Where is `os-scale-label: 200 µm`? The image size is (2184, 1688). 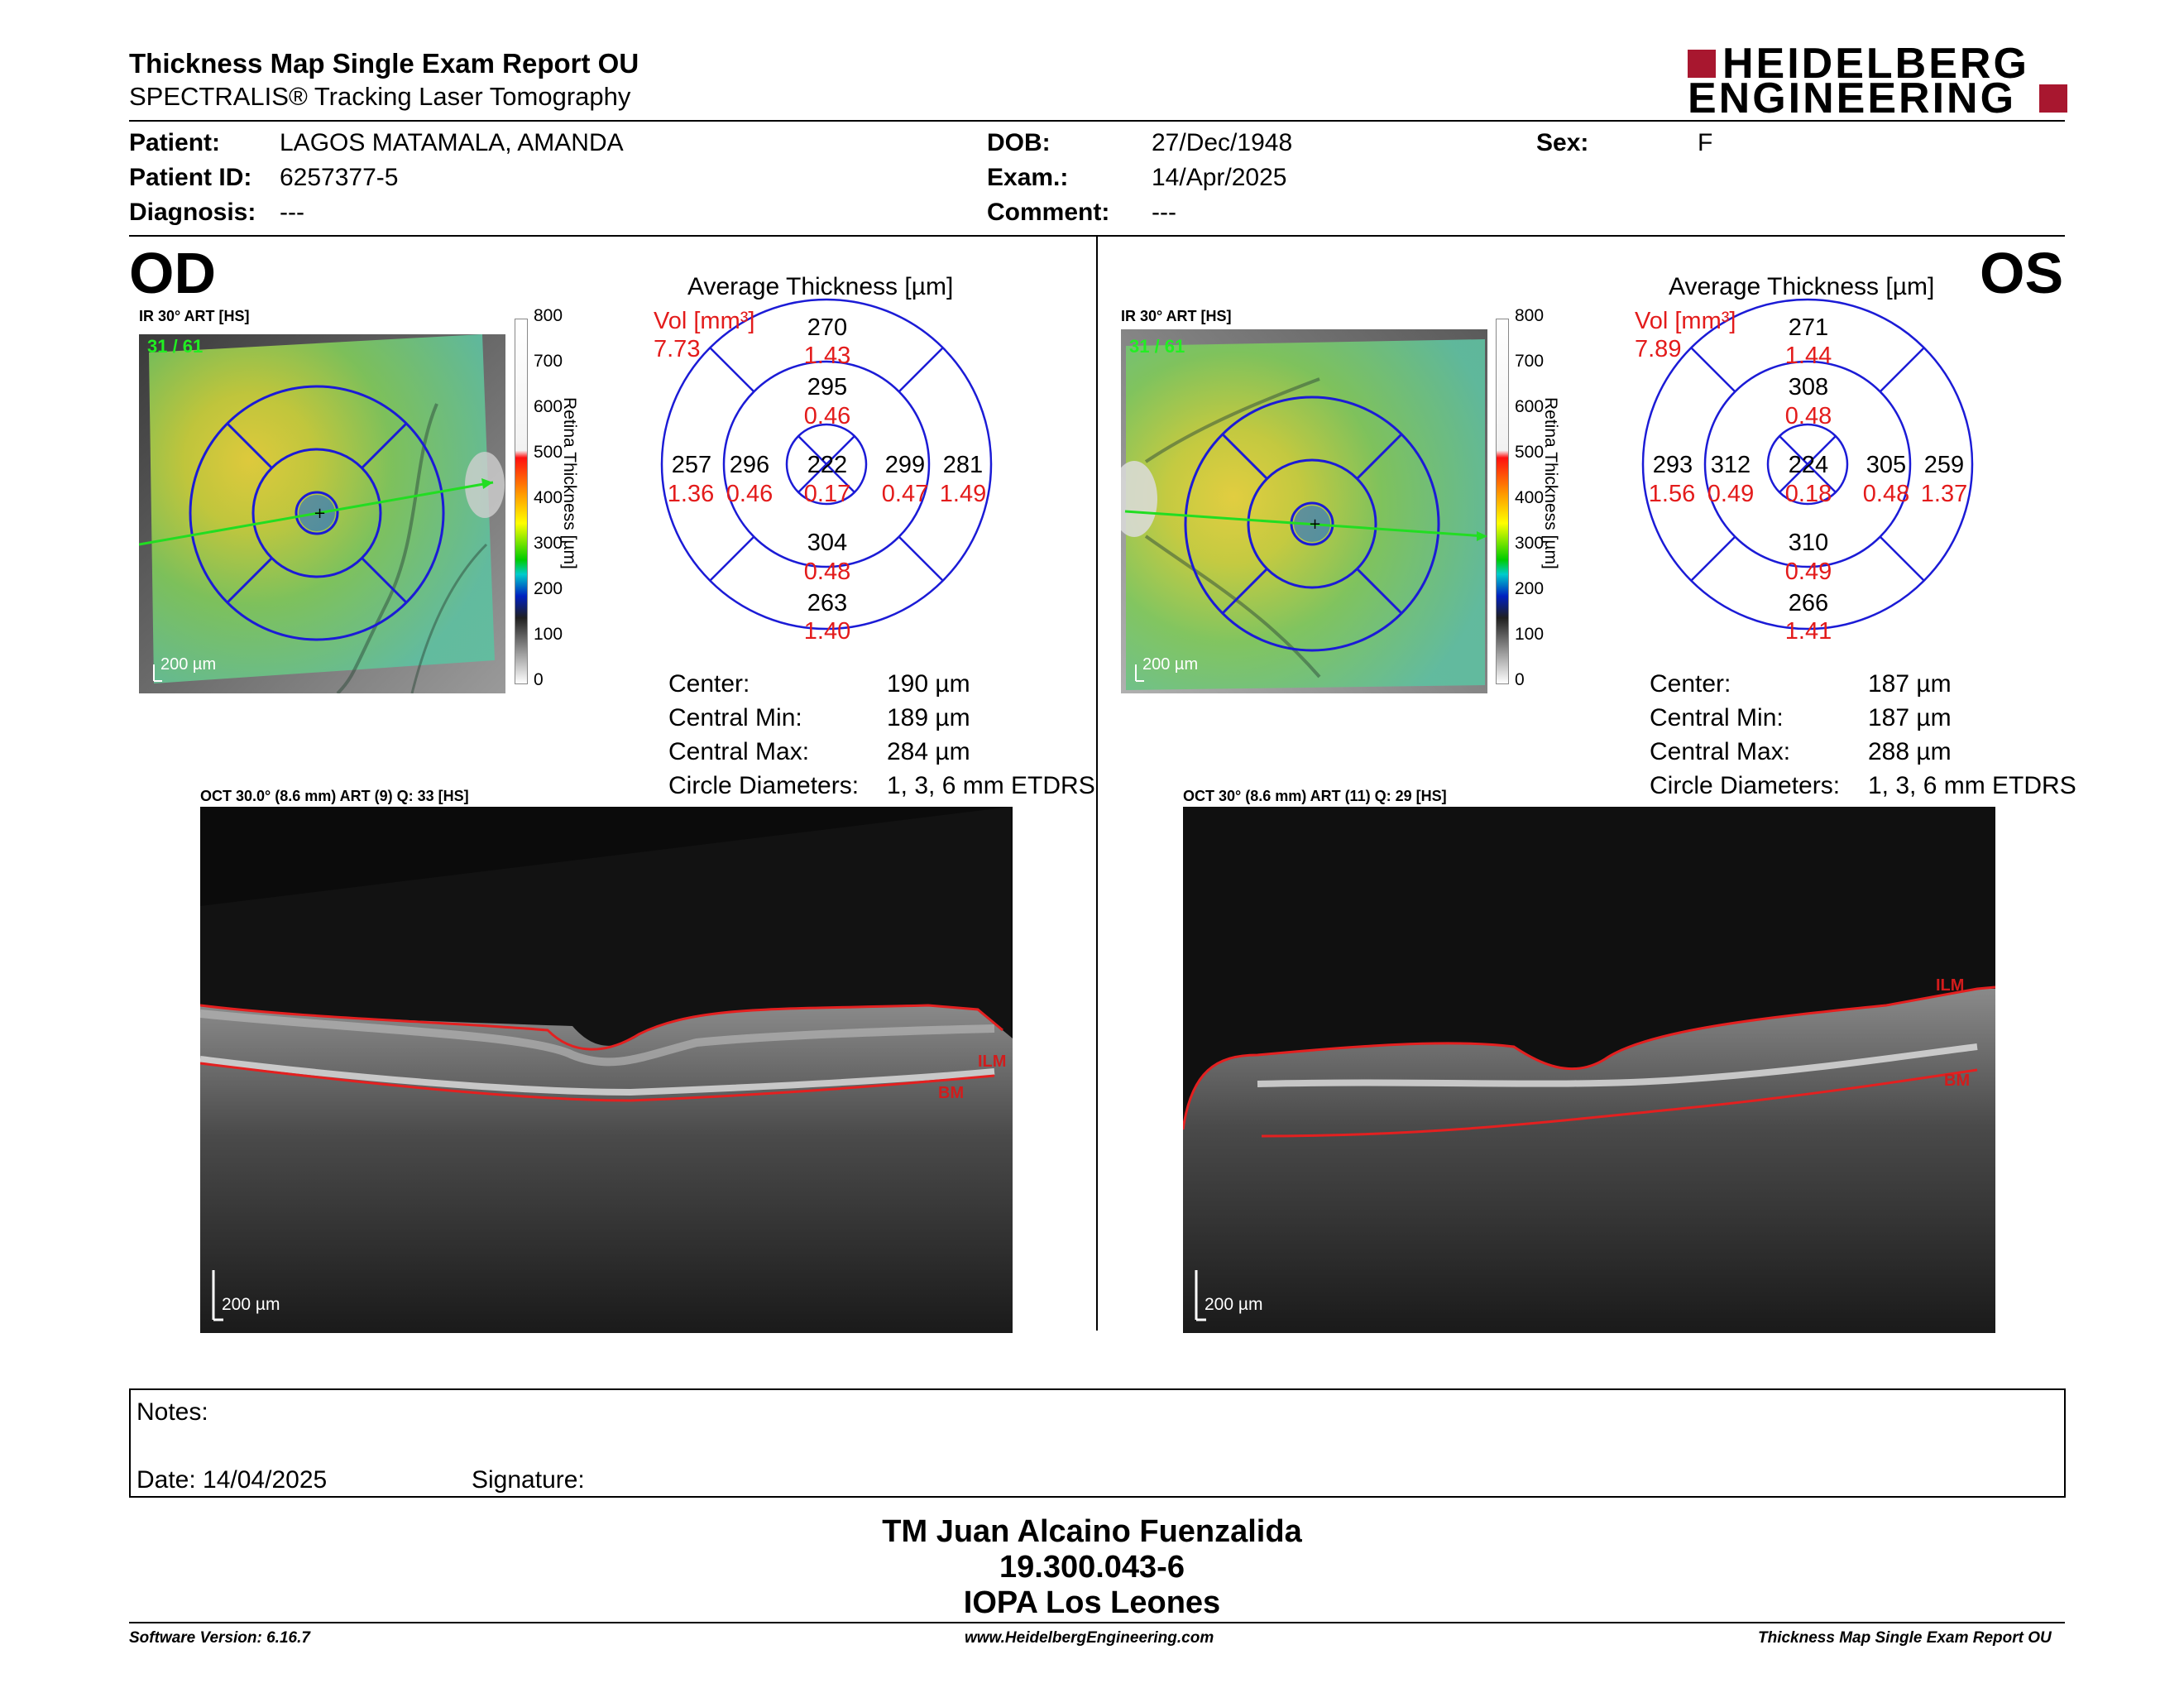 os-scale-label: 200 µm is located at coordinates (1170, 664).